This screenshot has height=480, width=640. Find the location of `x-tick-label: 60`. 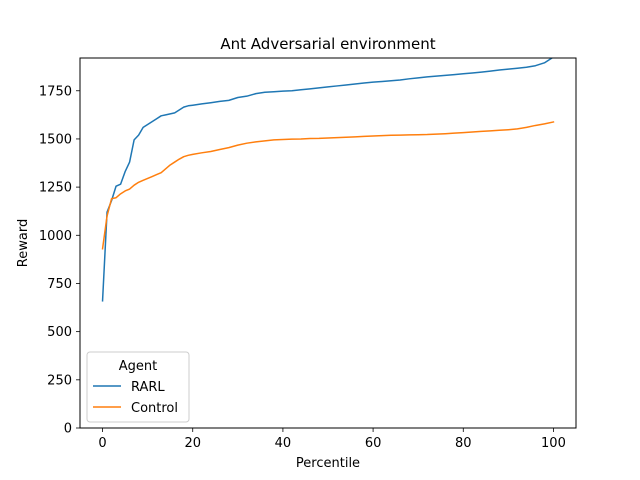

x-tick-label: 60 is located at coordinates (373, 443).